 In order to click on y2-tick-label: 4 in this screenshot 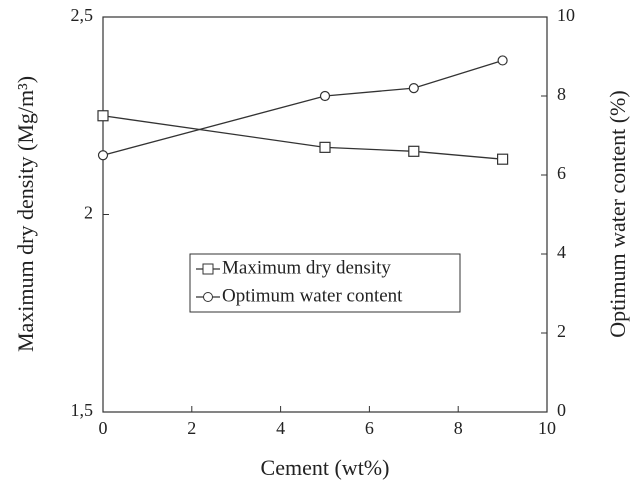, I will do `click(561, 252)`.